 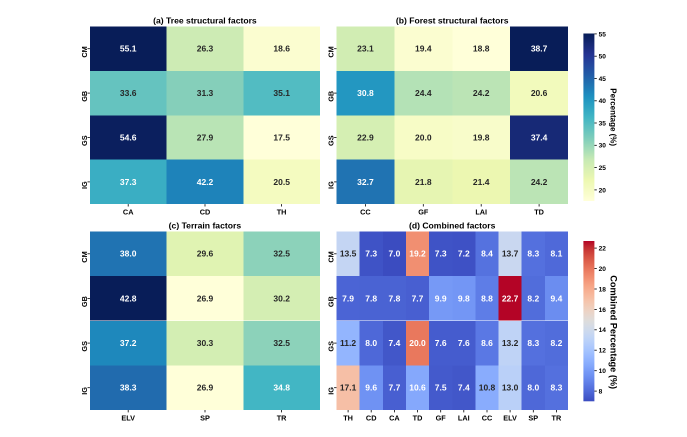 What do you see at coordinates (371, 343) in the screenshot?
I see `svg-text: 8.0` at bounding box center [371, 343].